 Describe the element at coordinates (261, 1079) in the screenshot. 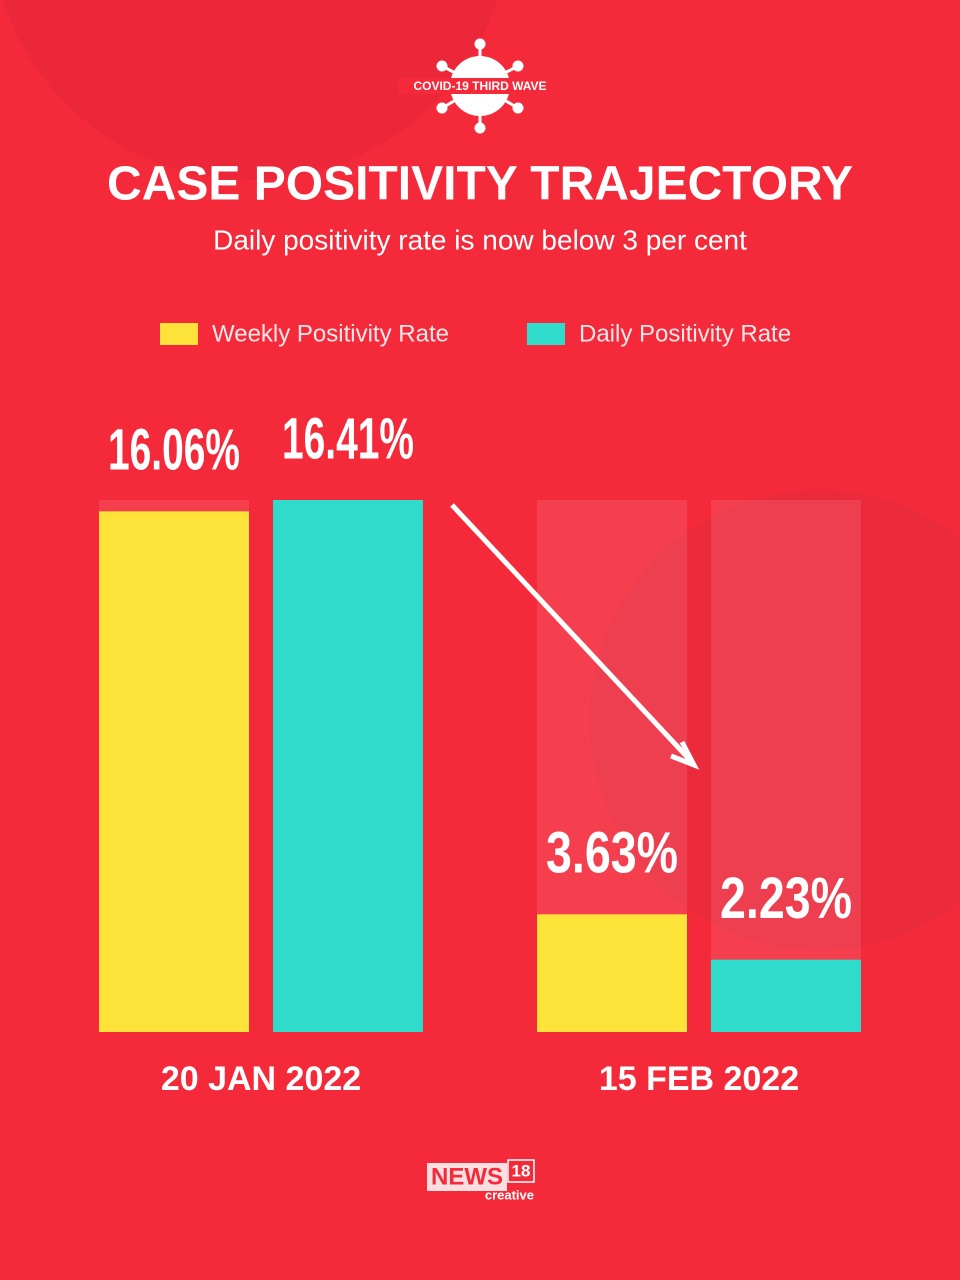

I see `x-tick-label: 20 JAN 2022` at that location.